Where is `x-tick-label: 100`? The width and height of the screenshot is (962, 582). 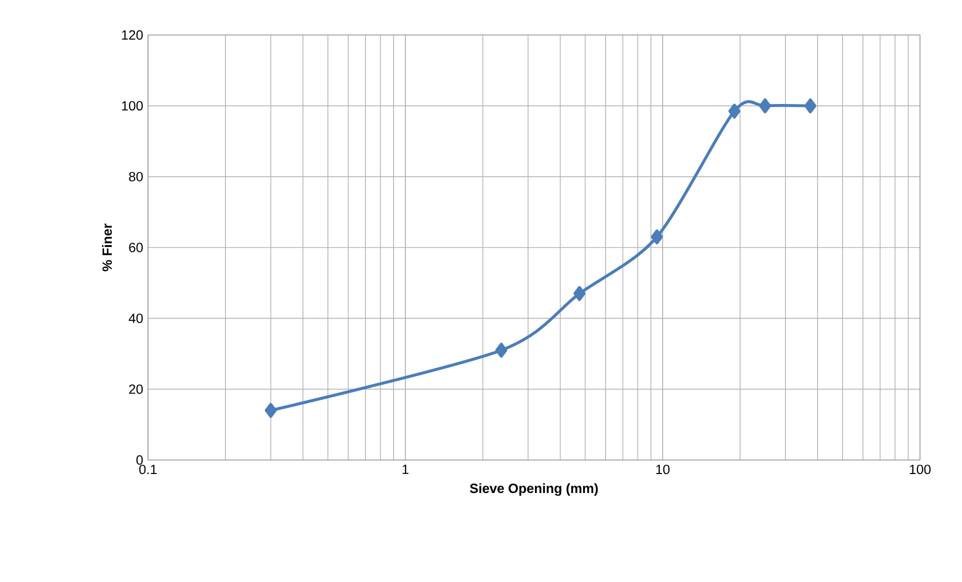
x-tick-label: 100 is located at coordinates (920, 469).